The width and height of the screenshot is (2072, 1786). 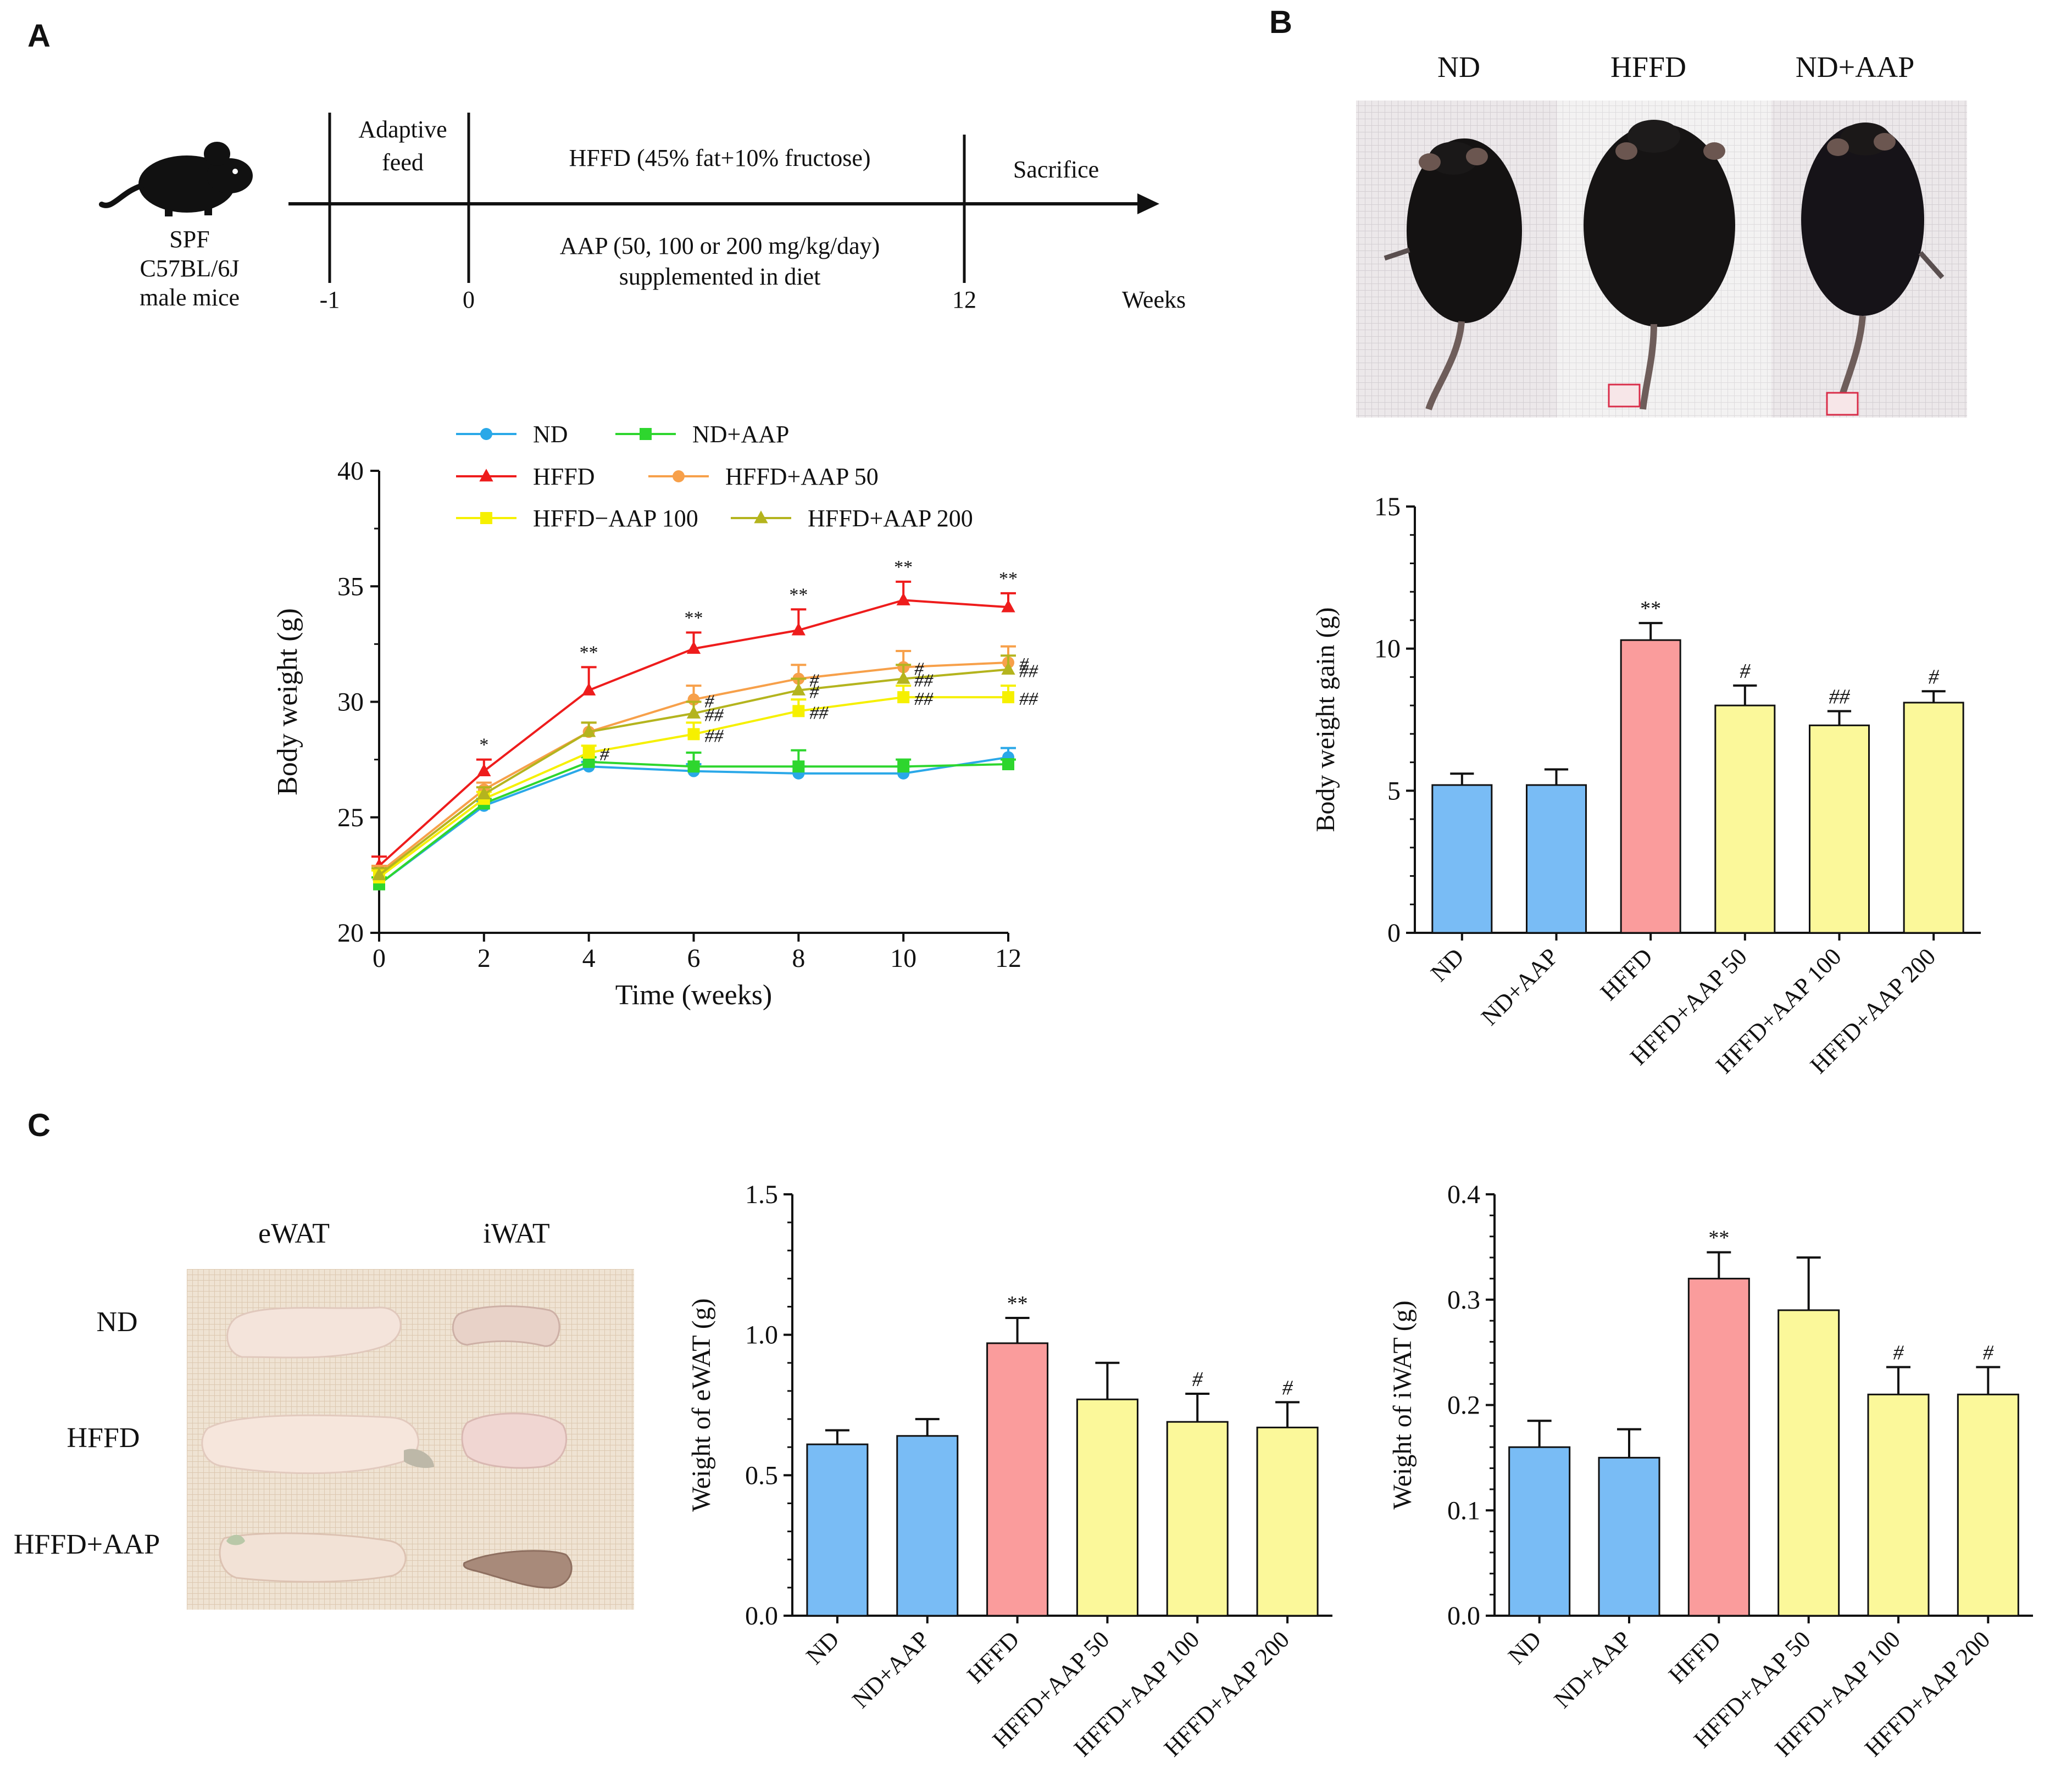 I want to click on tissue-col-label-ewat: eWAT, so click(x=294, y=1234).